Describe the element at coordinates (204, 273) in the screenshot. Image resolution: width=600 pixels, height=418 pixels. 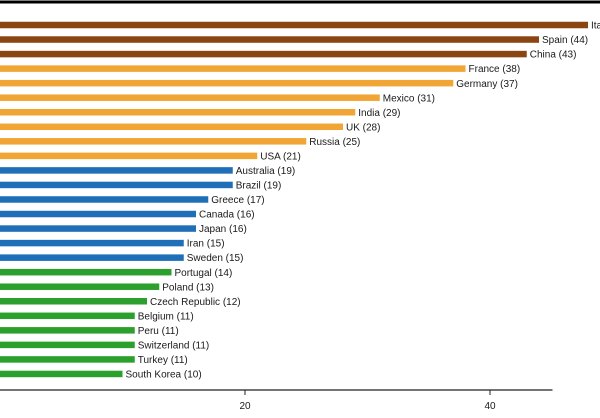
I see `bar-label-portugal: Portugal (14)` at that location.